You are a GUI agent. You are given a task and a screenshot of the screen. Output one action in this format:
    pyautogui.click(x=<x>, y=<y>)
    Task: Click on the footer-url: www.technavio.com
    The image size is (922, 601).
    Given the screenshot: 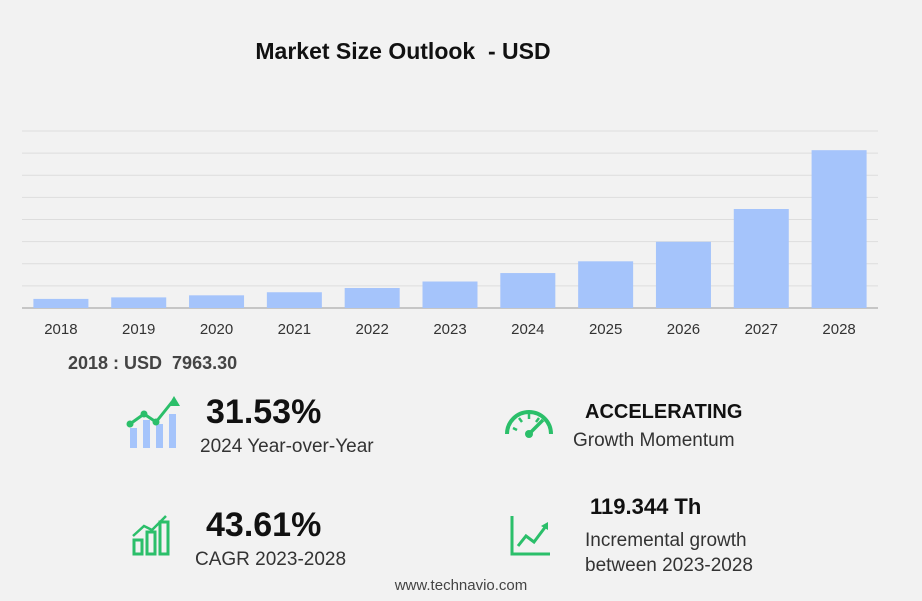 What is the action you would take?
    pyautogui.click(x=461, y=585)
    